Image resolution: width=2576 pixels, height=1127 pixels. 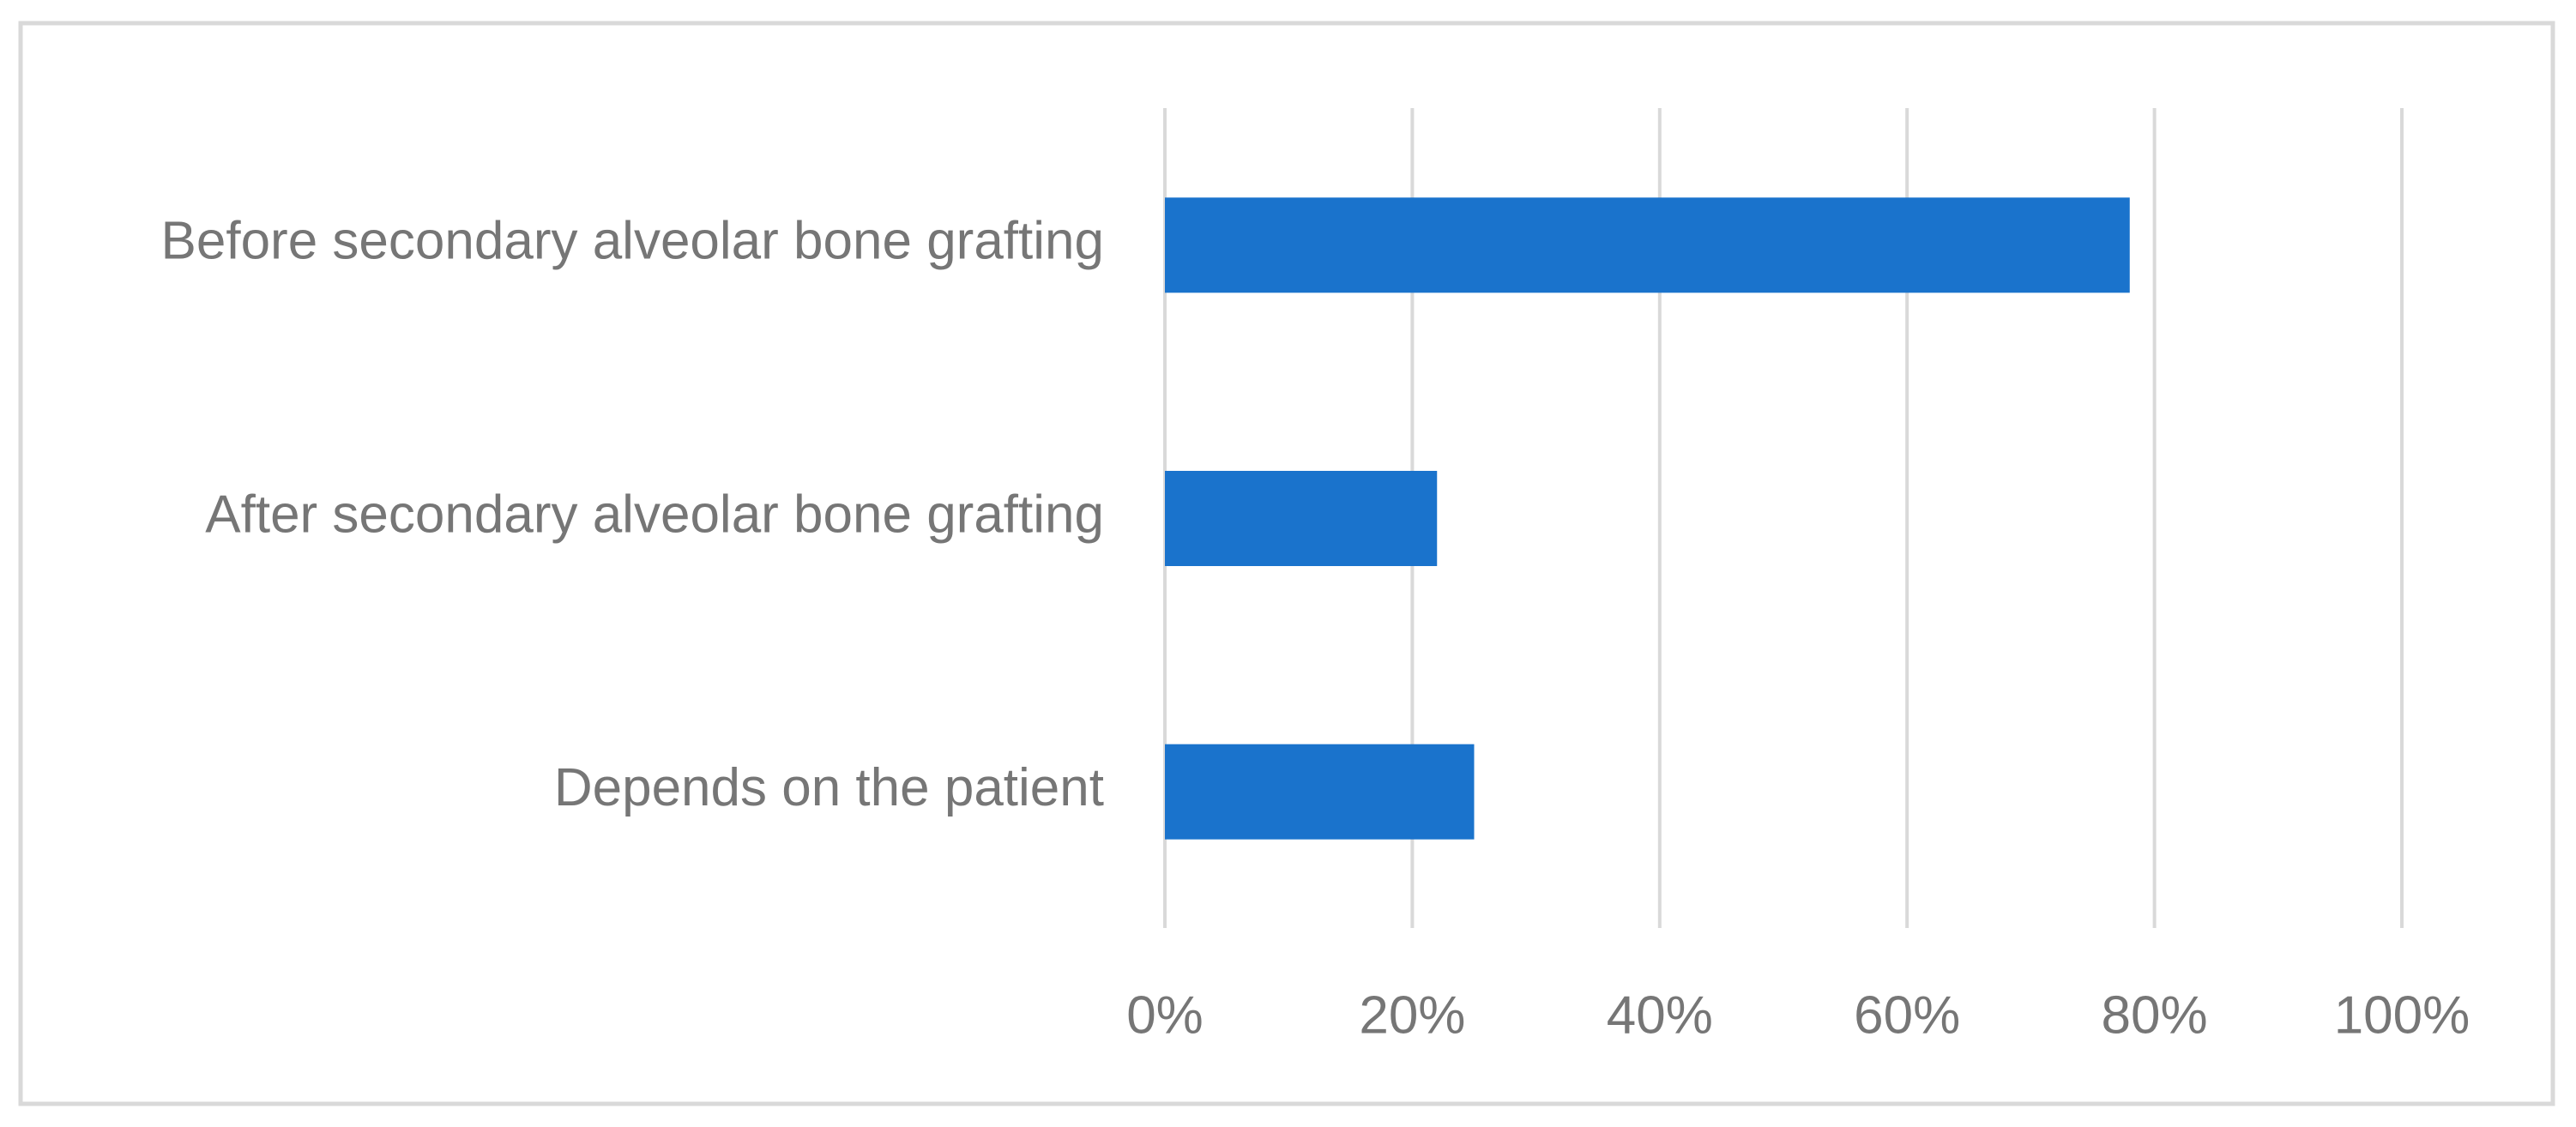 What do you see at coordinates (654, 515) in the screenshot?
I see `y-tick-label: After secondary alveolar bone grafting` at bounding box center [654, 515].